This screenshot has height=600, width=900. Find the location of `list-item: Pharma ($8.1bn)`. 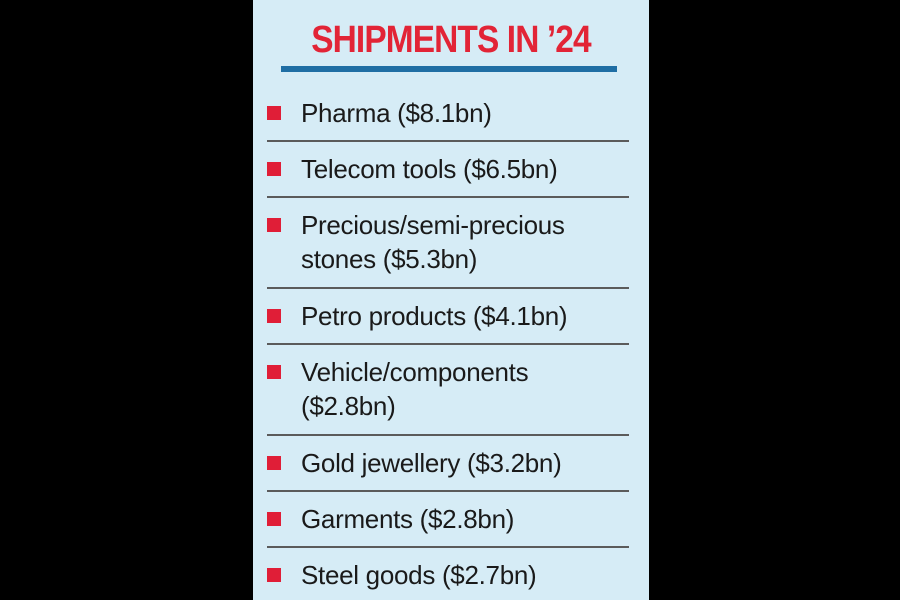

list-item: Pharma ($8.1bn) is located at coordinates (448, 114).